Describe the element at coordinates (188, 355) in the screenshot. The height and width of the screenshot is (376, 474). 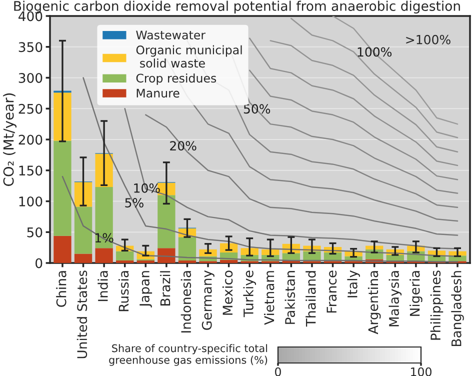
I see `color-bar-title: Share of country-specific total greenhouse gas emissions (%)` at that location.